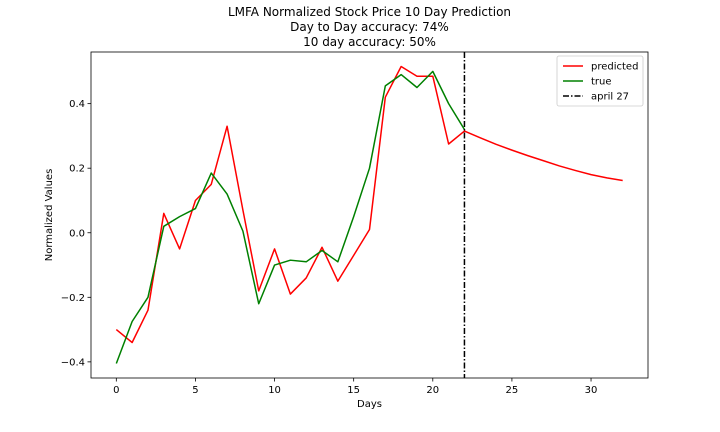 The image size is (720, 432). What do you see at coordinates (369, 404) in the screenshot?
I see `x-axis-label: Days` at bounding box center [369, 404].